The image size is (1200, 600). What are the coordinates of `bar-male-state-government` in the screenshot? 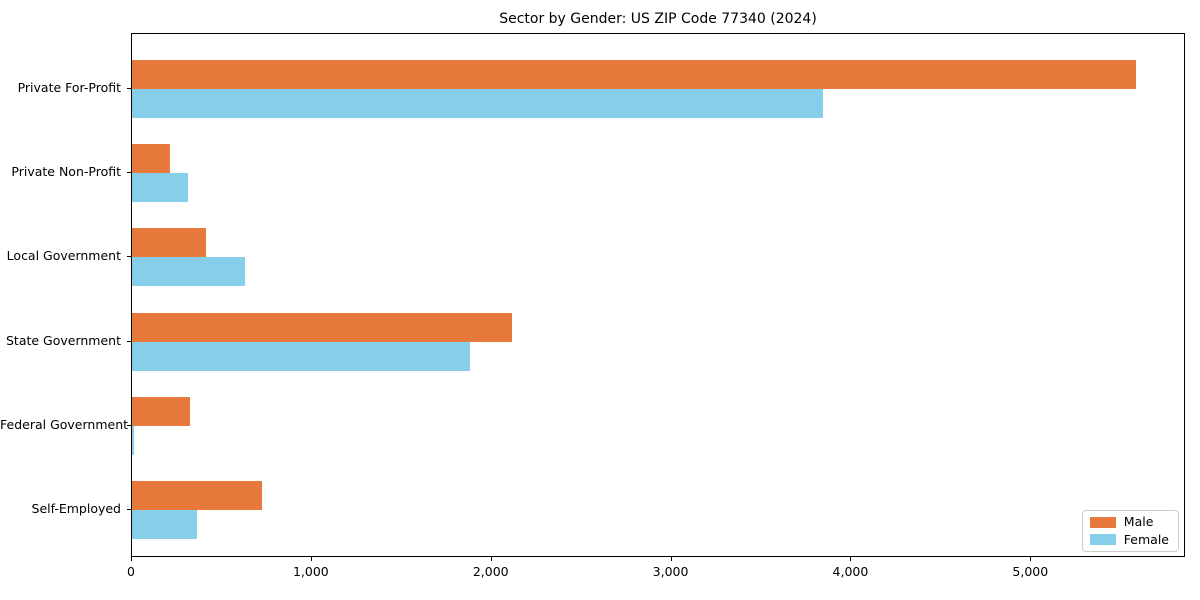 It's located at (322, 327).